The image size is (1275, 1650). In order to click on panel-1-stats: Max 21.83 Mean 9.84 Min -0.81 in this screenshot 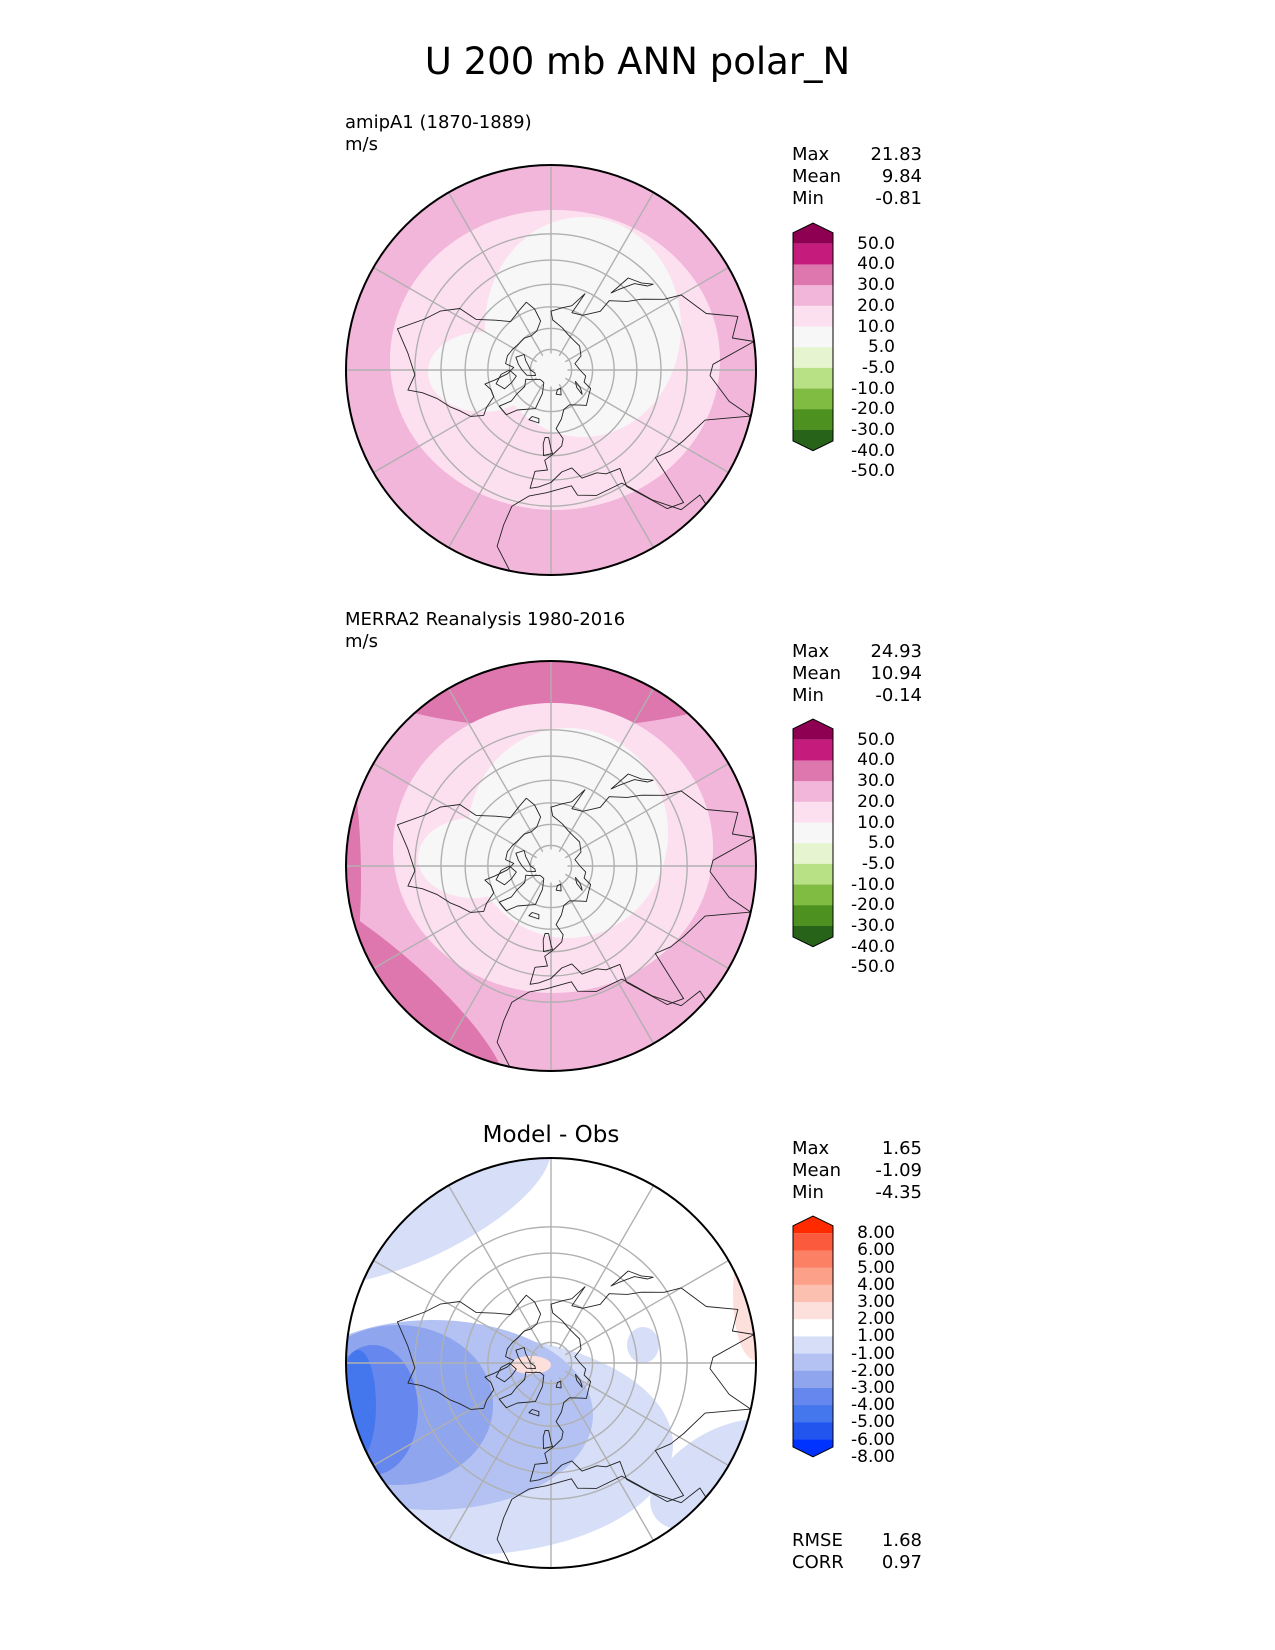, I will do `click(857, 177)`.